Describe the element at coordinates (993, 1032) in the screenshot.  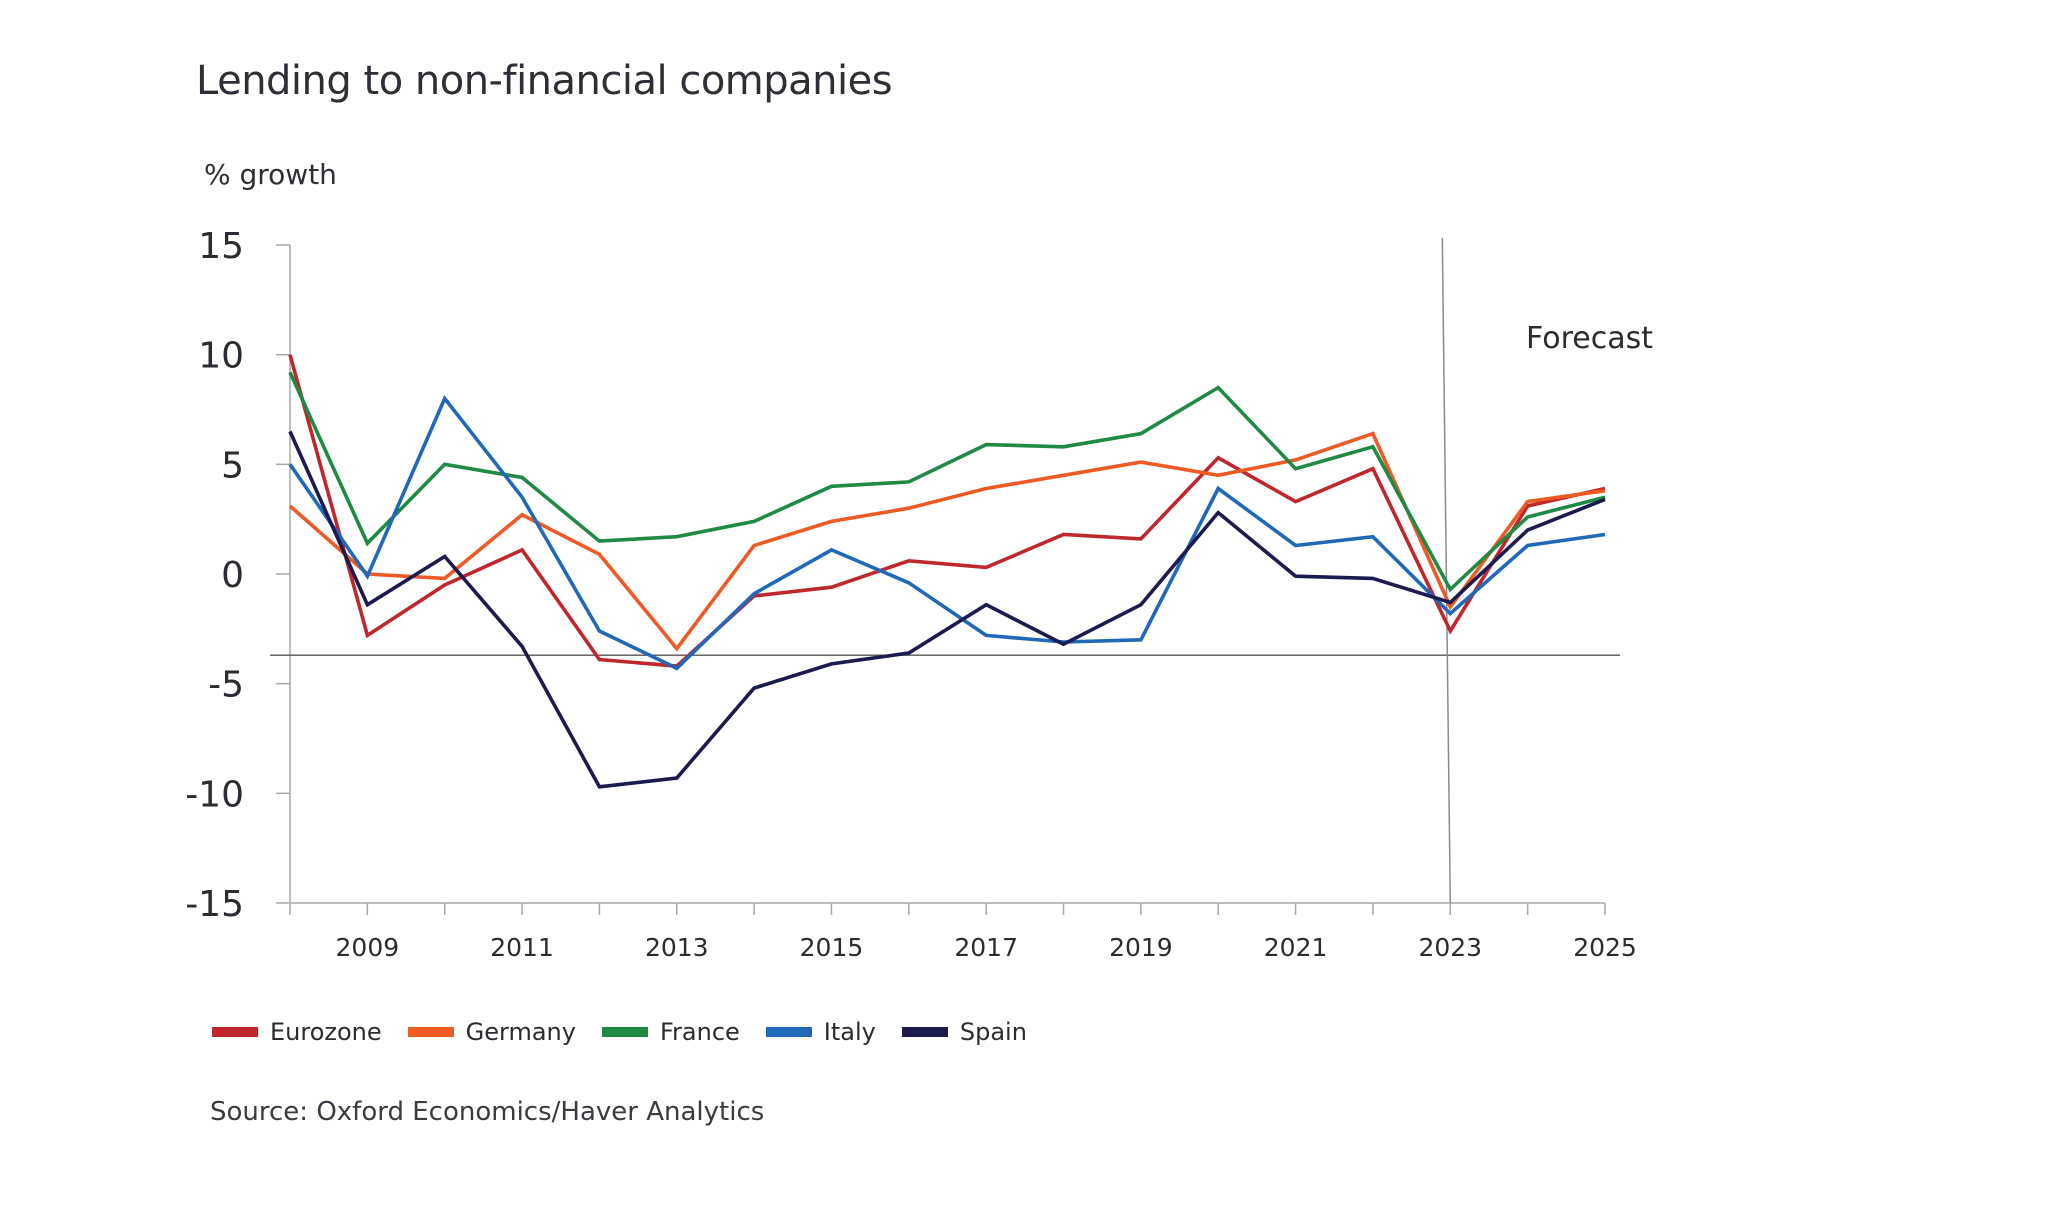
I see `legend-label: Spain` at that location.